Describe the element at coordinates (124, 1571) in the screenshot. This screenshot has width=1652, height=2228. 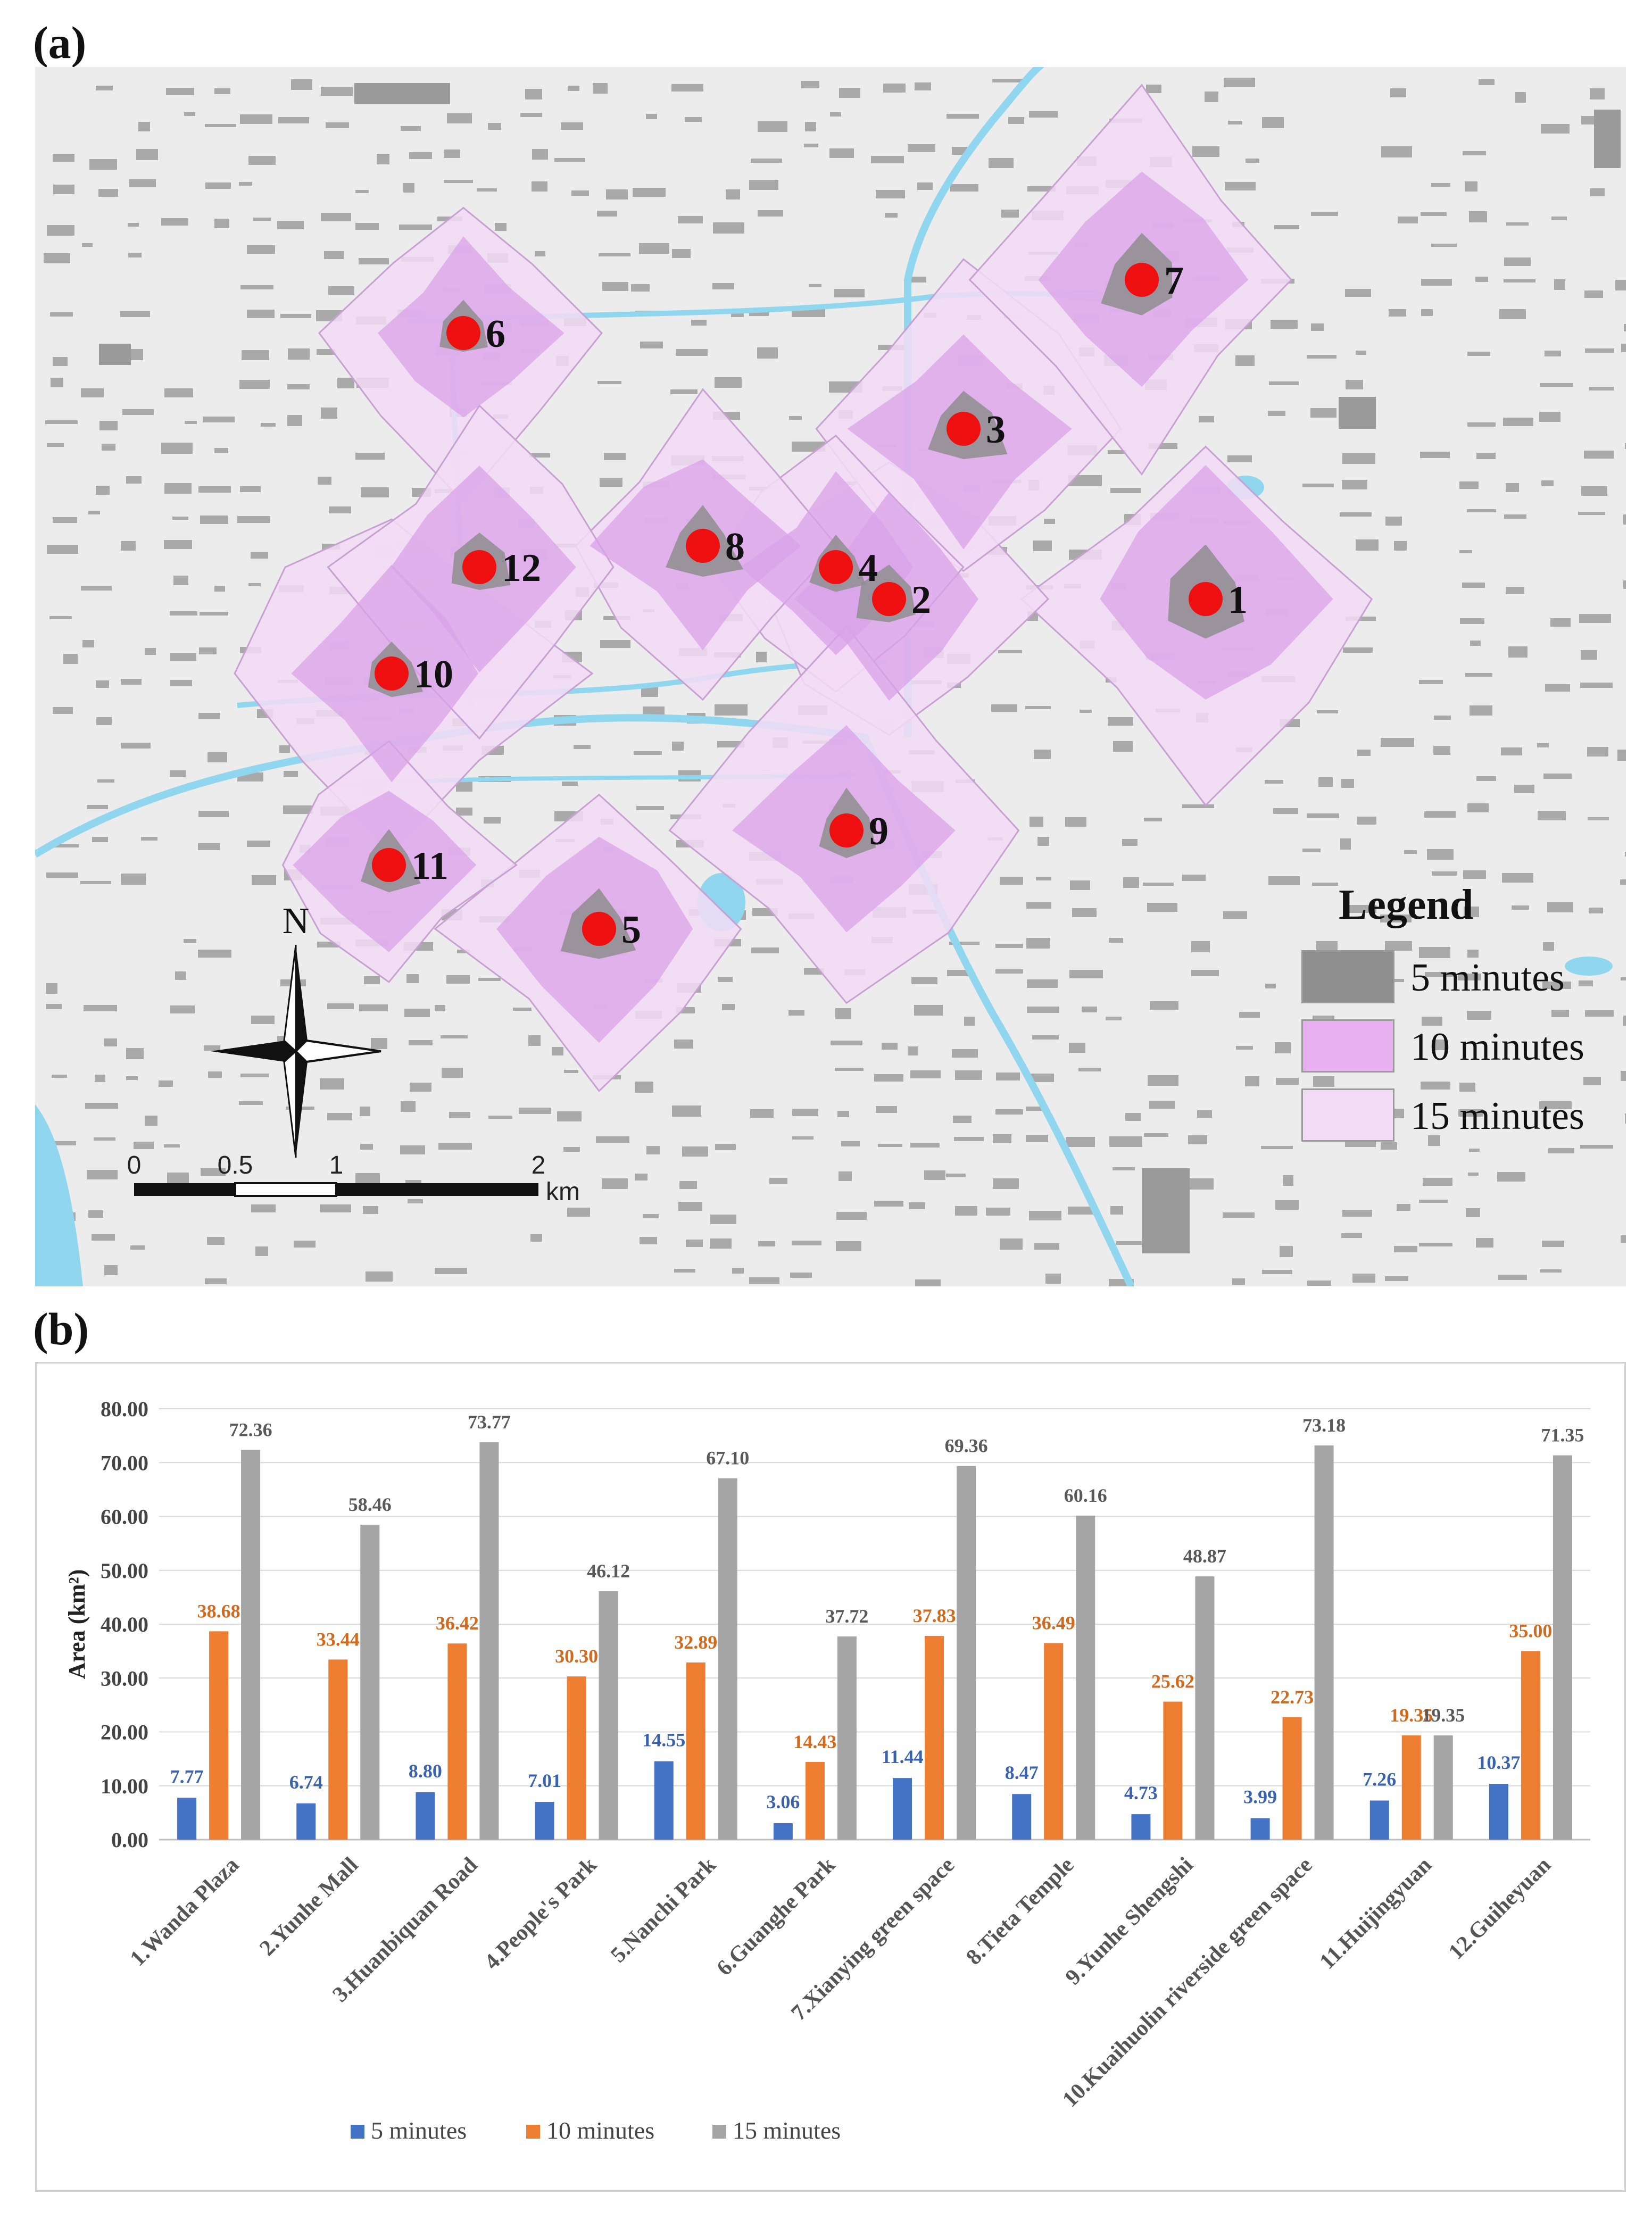
I see `y-tick-label: 50.00` at that location.